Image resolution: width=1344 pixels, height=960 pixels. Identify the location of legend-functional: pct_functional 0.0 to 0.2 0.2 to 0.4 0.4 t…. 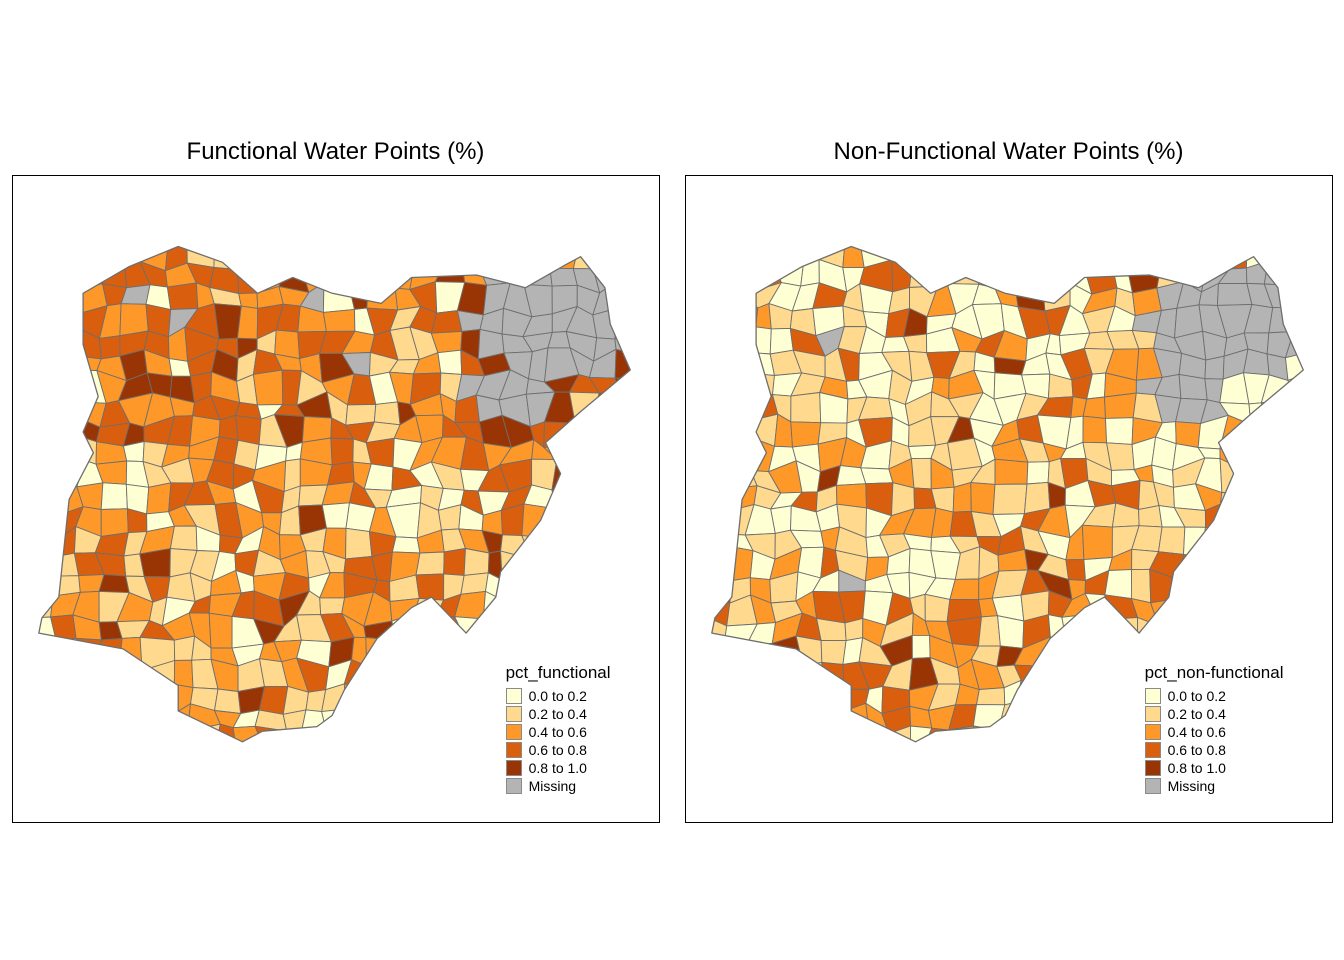
(558, 729).